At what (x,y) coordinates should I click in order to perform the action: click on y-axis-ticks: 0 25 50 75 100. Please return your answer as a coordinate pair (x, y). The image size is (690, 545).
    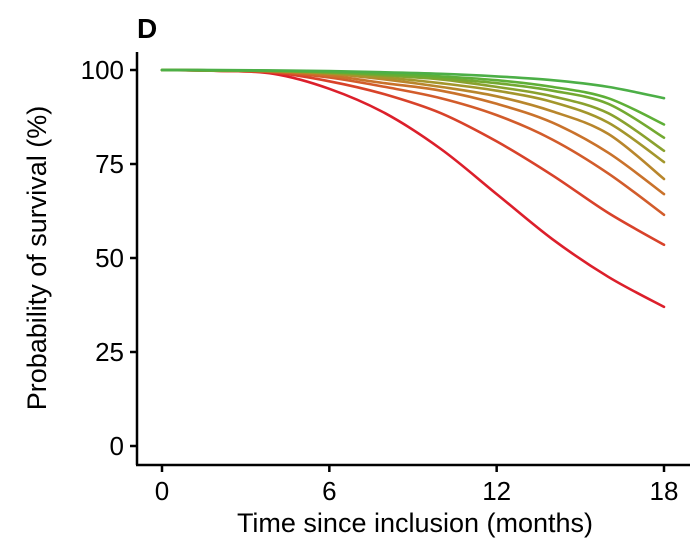
    Looking at the image, I should click on (109, 258).